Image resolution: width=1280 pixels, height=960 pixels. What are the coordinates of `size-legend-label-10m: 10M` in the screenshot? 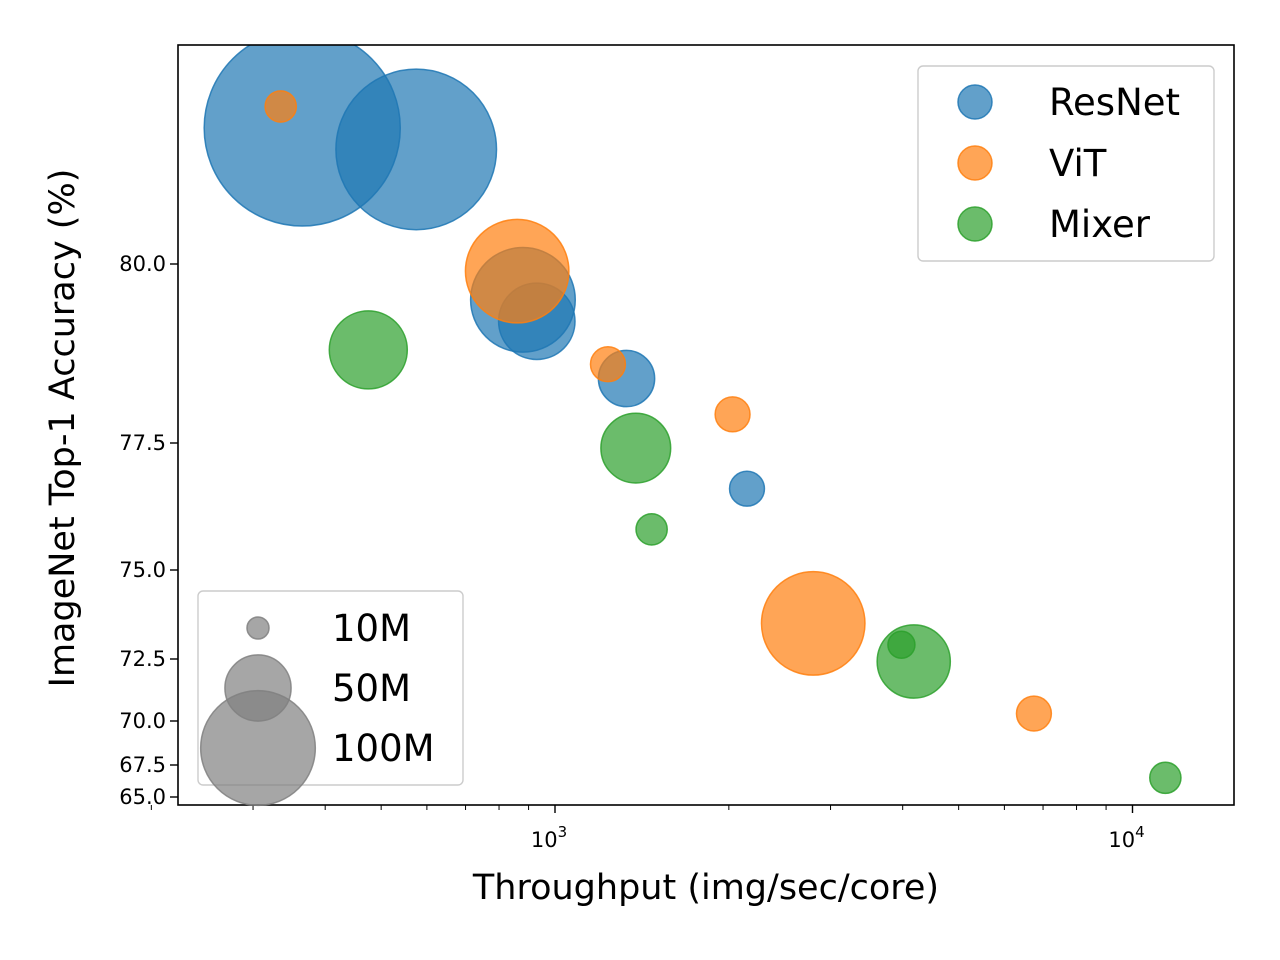 It's located at (371, 628).